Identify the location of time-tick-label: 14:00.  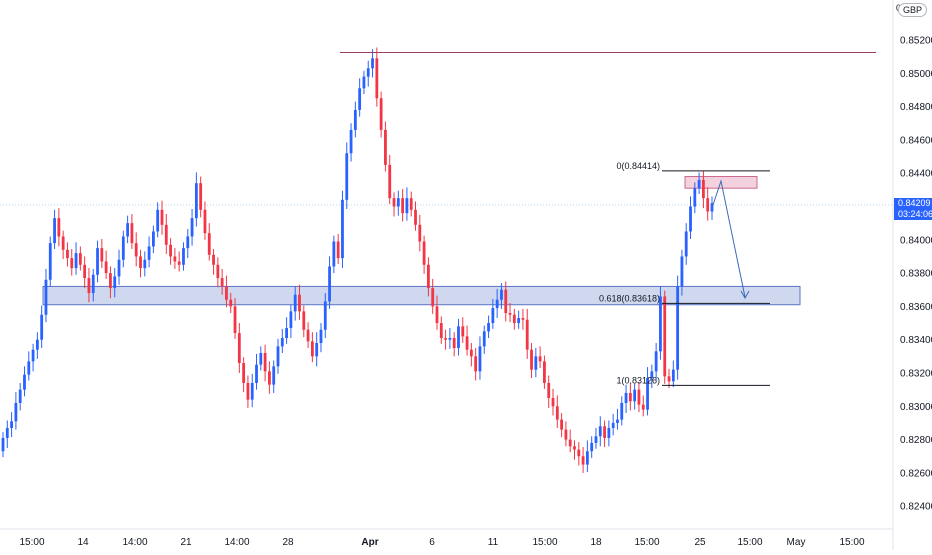
(134, 542).